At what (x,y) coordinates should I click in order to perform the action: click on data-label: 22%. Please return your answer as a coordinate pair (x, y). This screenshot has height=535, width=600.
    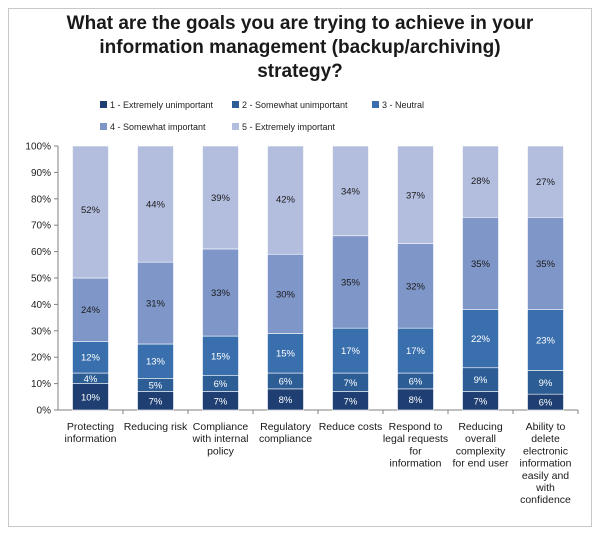
    Looking at the image, I should click on (481, 339).